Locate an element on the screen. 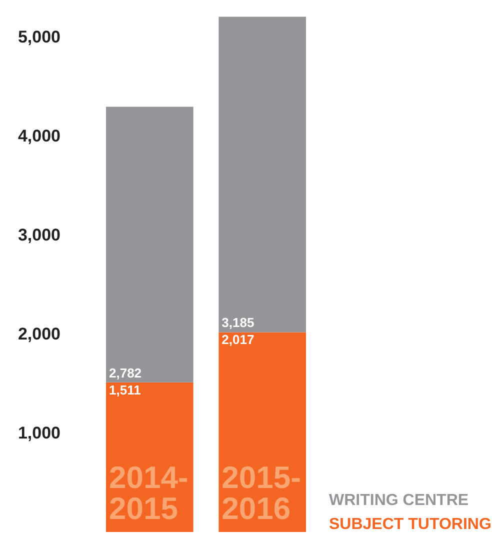 The width and height of the screenshot is (492, 540). text: WRITING CENTRE is located at coordinates (399, 500).